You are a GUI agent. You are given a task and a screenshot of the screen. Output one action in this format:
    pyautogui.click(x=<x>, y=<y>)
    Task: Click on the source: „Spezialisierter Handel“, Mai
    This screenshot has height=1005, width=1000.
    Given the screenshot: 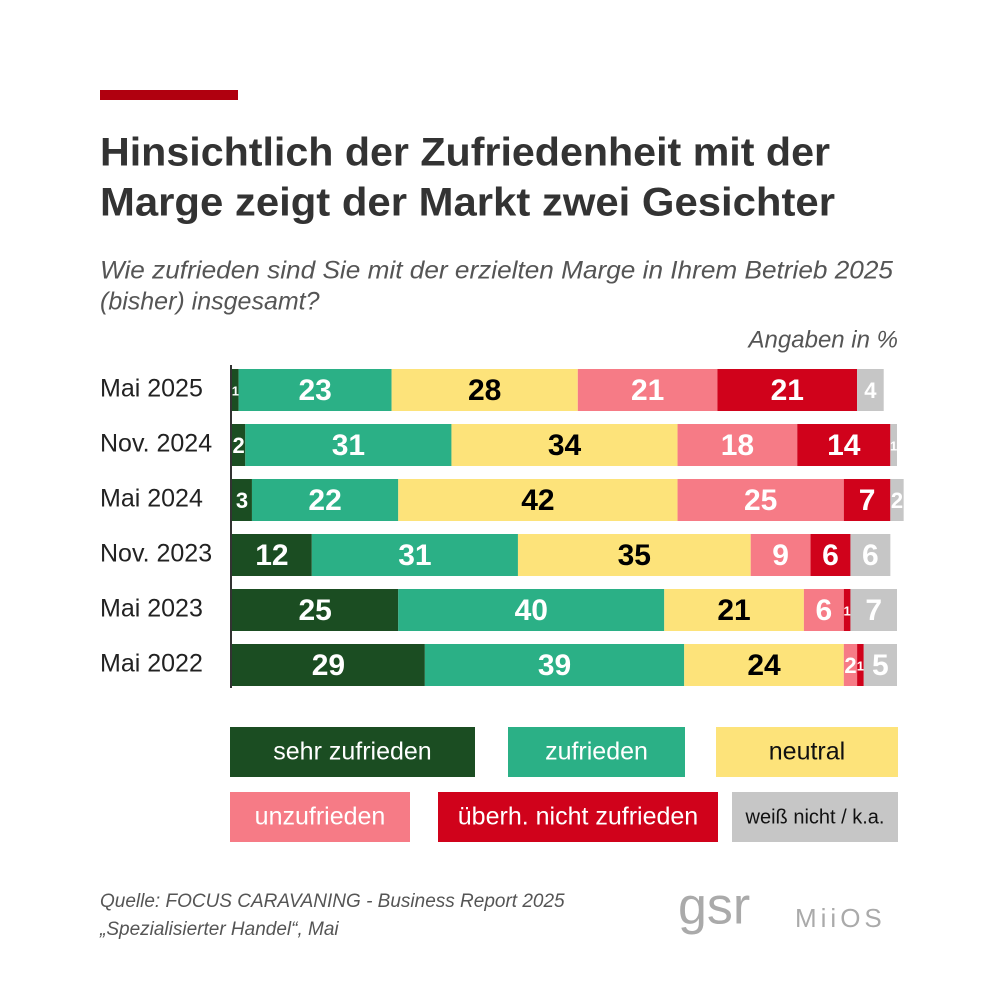 What is the action you would take?
    pyautogui.click(x=219, y=929)
    